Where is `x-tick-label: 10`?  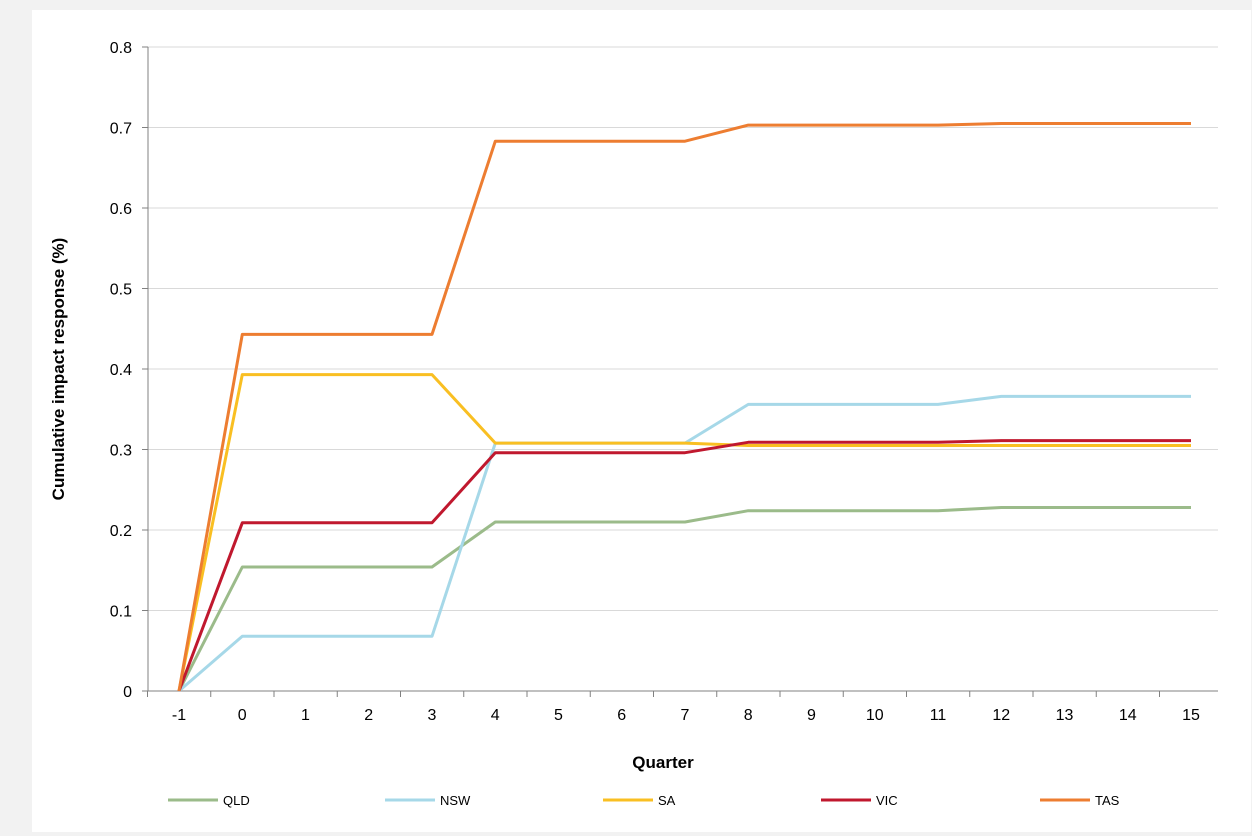
x-tick-label: 10 is located at coordinates (875, 715).